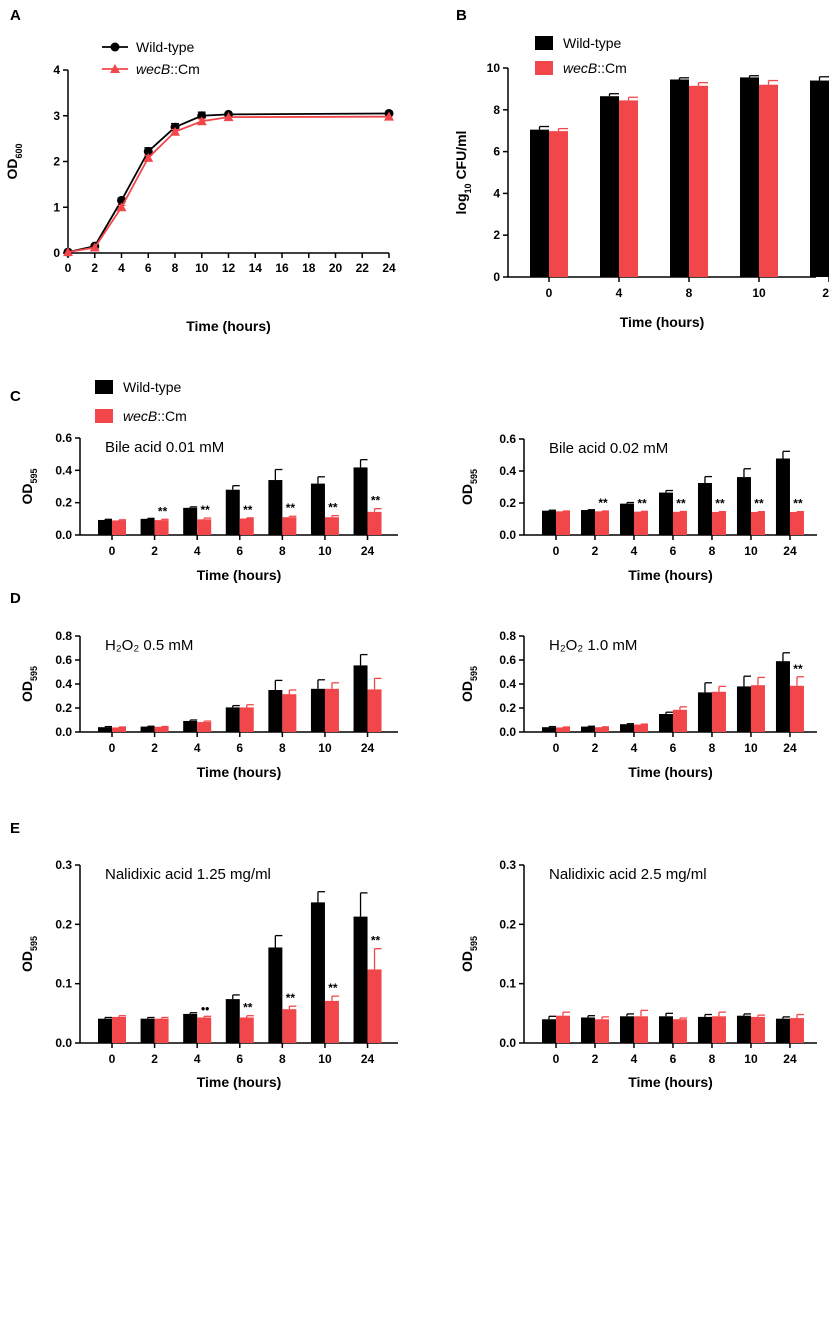 The height and width of the screenshot is (1321, 829). What do you see at coordinates (56, 70) in the screenshot?
I see `y-tick-label: 4` at bounding box center [56, 70].